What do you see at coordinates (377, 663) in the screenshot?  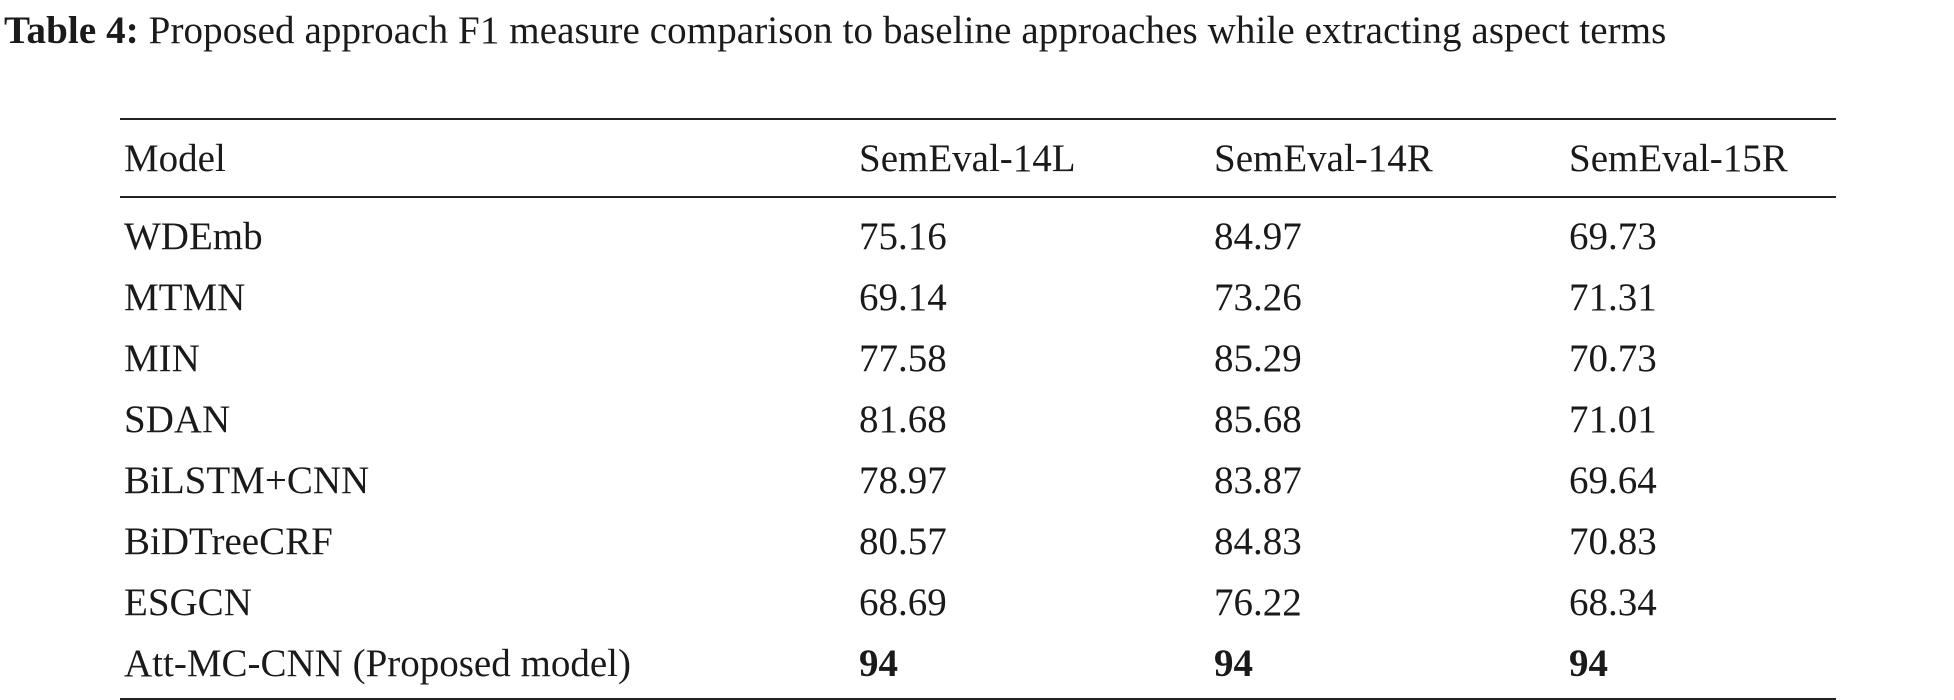 I see `model-name-cell: Att-MC-CNN (Proposed model)` at bounding box center [377, 663].